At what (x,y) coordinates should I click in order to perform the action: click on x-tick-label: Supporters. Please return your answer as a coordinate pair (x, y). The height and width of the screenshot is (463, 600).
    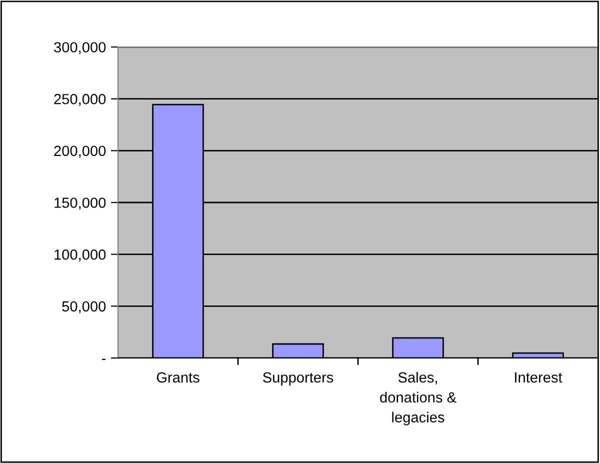
    Looking at the image, I should click on (298, 379).